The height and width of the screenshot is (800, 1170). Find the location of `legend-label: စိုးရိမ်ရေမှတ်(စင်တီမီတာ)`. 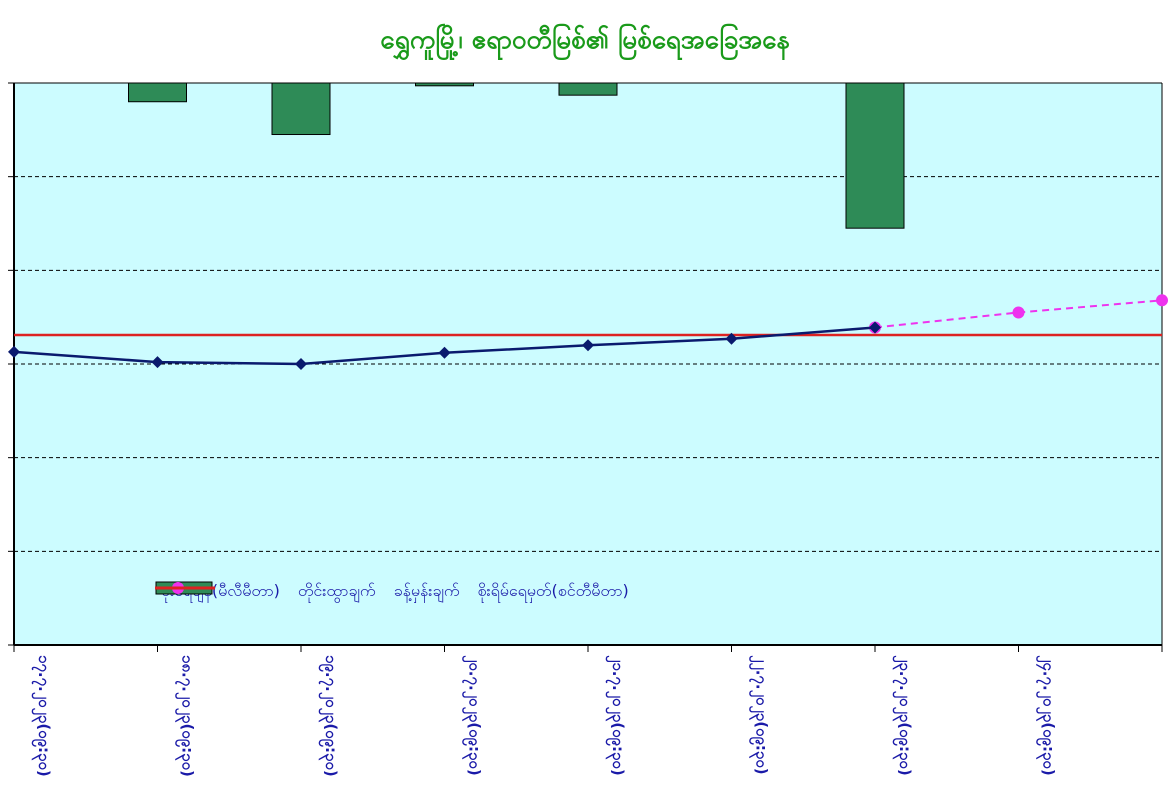

legend-label: စိုးရိမ်ရေမှတ်(စင်တီမီတာ) is located at coordinates (553, 590).